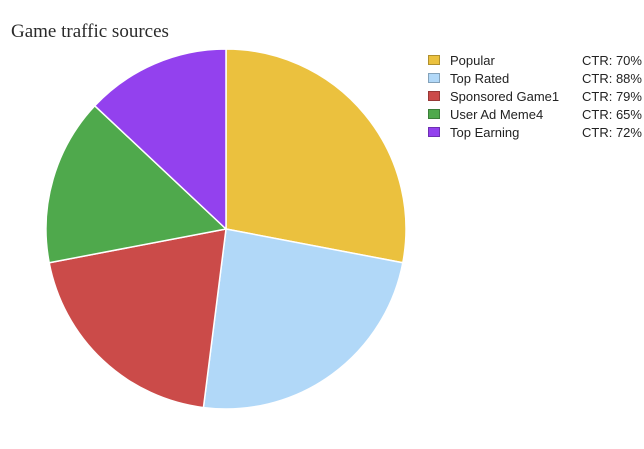 The height and width of the screenshot is (449, 644). What do you see at coordinates (612, 132) in the screenshot?
I see `legend-ctr: CTR: 72%` at bounding box center [612, 132].